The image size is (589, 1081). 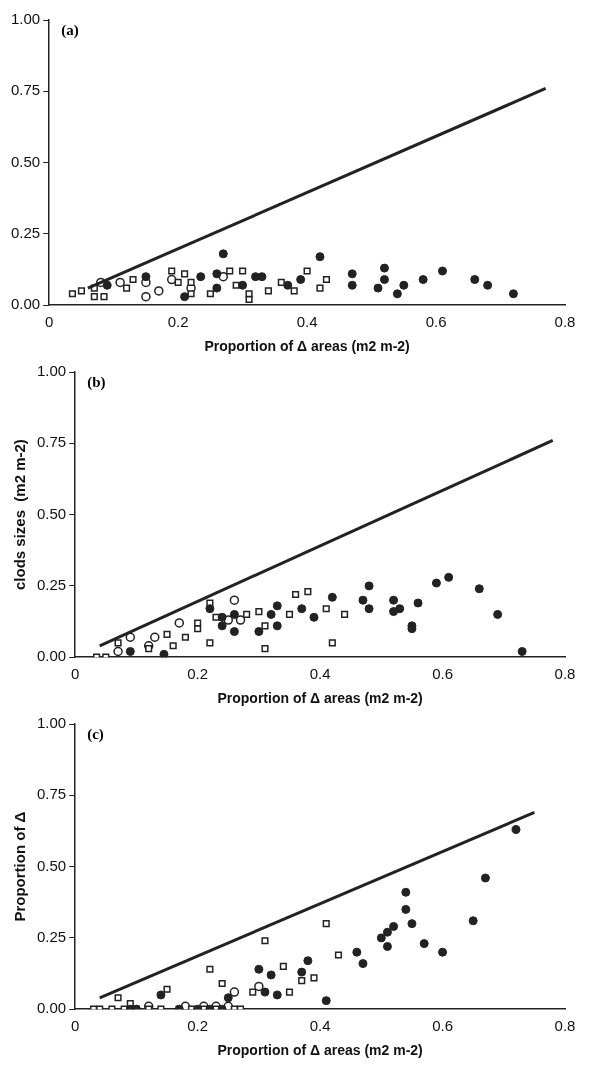 I want to click on annotation: (b), so click(x=96, y=383).